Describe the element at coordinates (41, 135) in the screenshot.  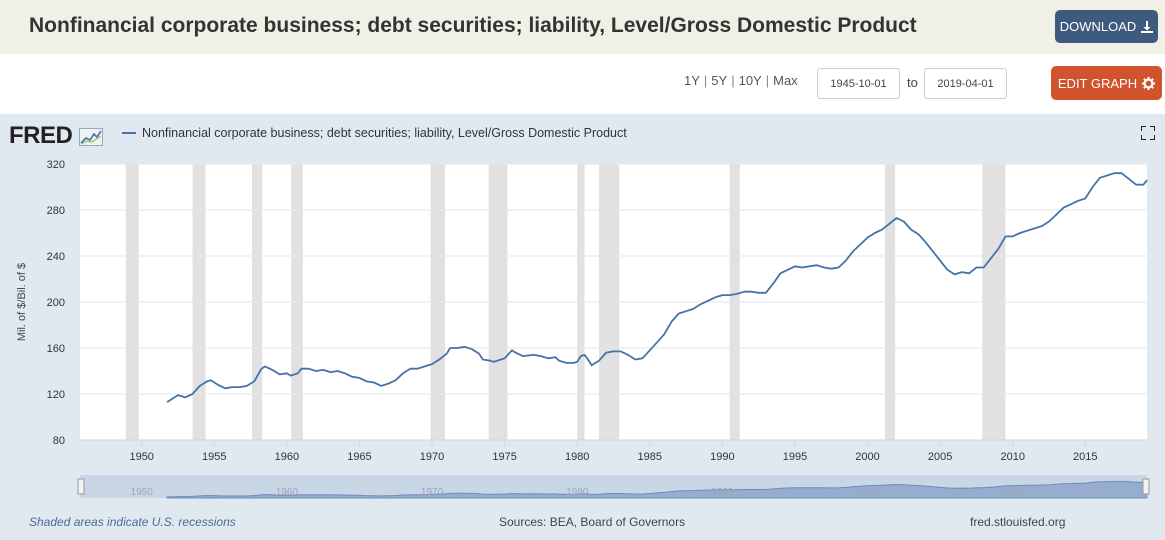
I see `fred-logo-text: FRED` at that location.